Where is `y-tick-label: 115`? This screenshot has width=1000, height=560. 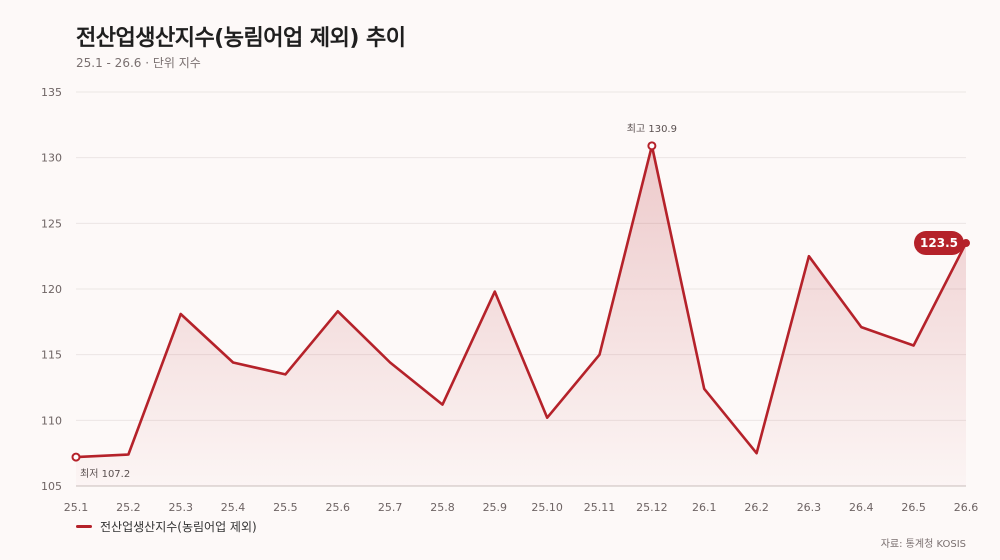 y-tick-label: 115 is located at coordinates (51, 355).